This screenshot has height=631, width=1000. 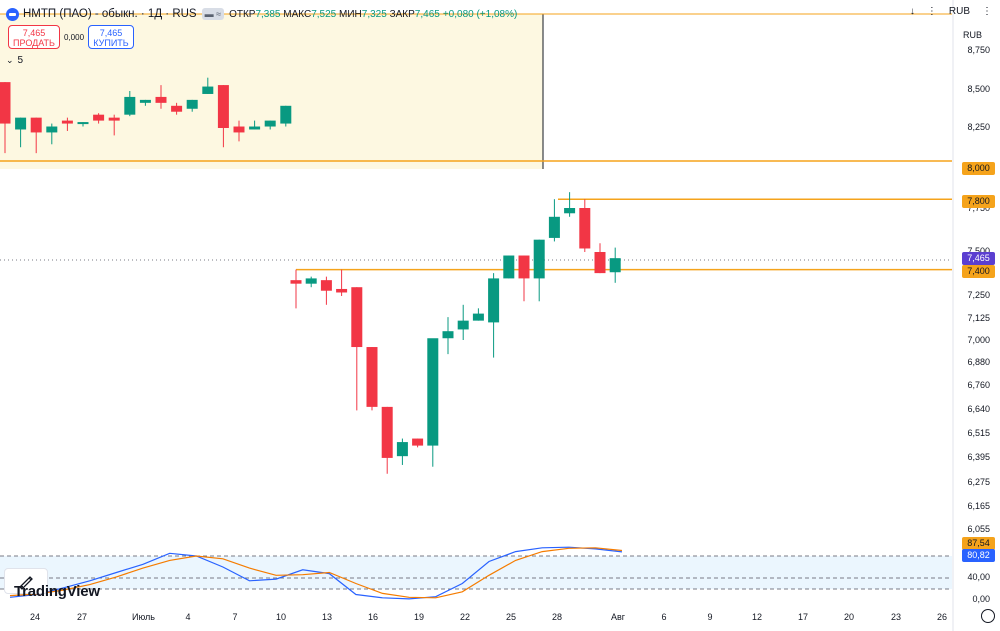 What do you see at coordinates (20, 60) in the screenshot?
I see `indicators-count: 5` at bounding box center [20, 60].